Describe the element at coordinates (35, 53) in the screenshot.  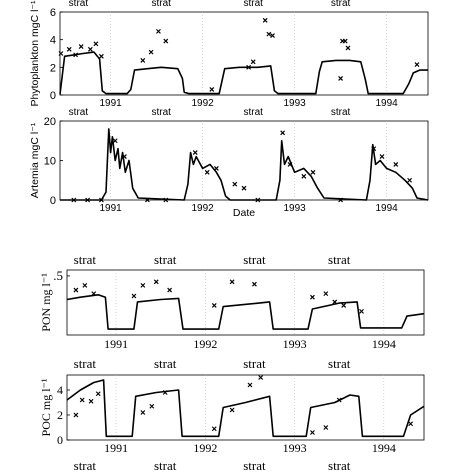
I see `y-axis-label: Phytoplankton mgC l⁻¹` at that location.